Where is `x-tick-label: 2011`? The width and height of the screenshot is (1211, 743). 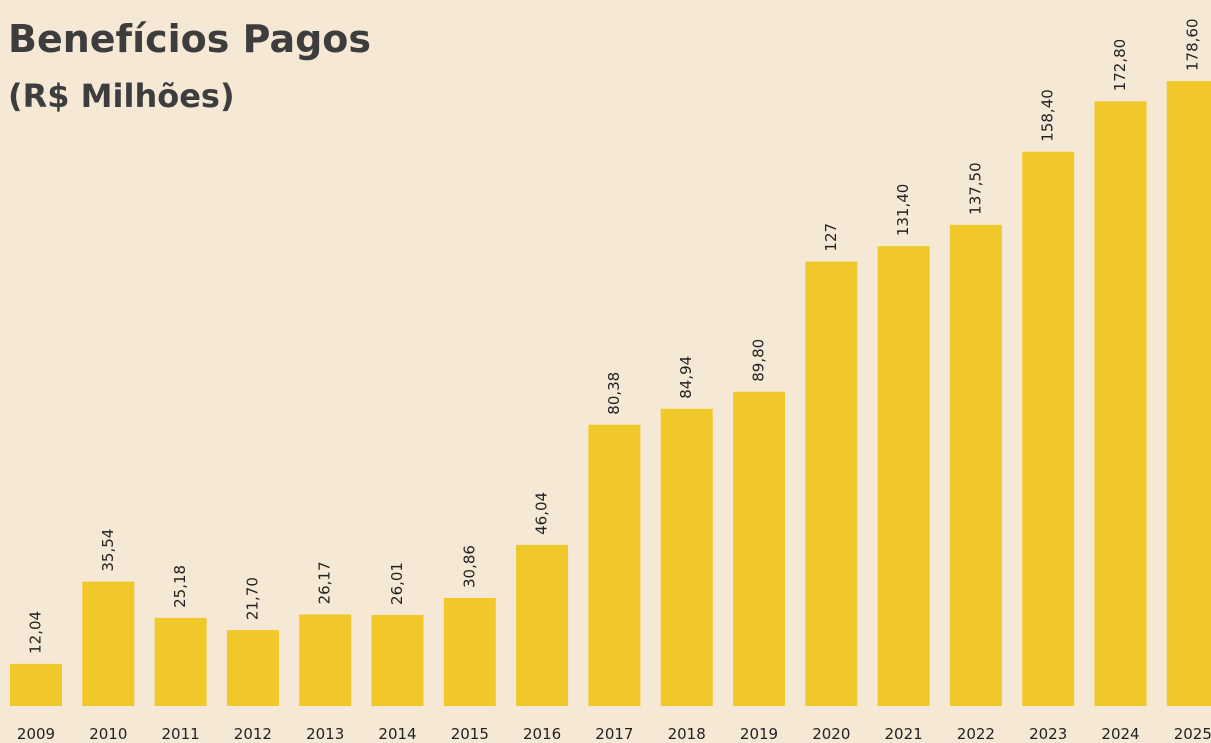
x-tick-label: 2011 is located at coordinates (181, 734).